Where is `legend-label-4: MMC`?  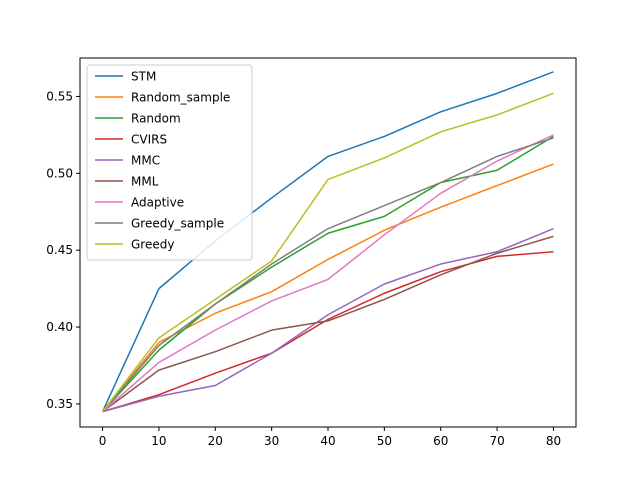
legend-label-4: MMC is located at coordinates (145, 161).